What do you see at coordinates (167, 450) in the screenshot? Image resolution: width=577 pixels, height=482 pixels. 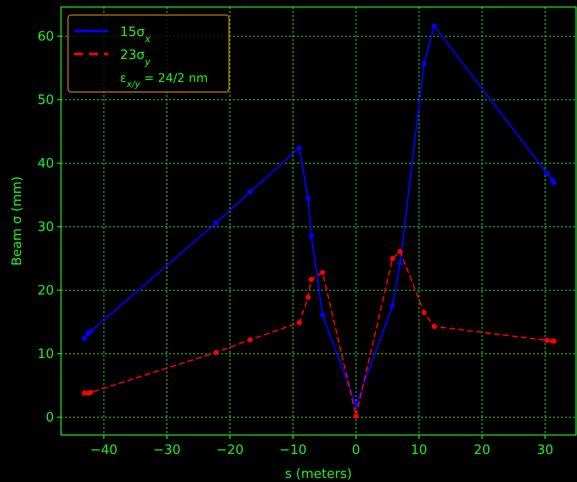 I see `x-tick-label: −30` at bounding box center [167, 450].